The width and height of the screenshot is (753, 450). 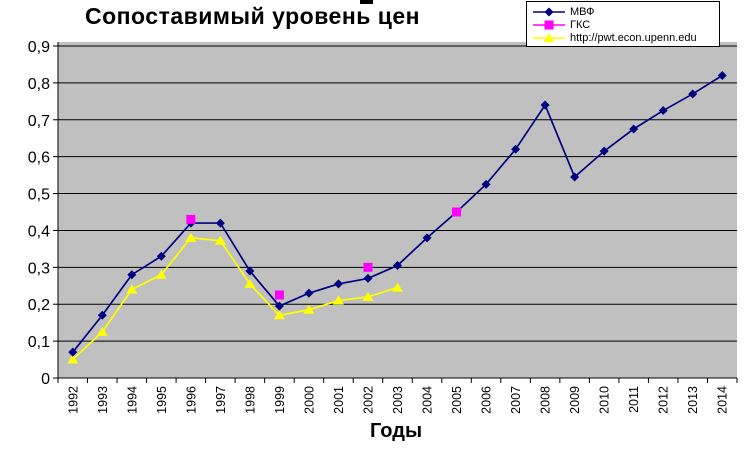 What do you see at coordinates (73, 400) in the screenshot?
I see `x-tick-label: 1992` at bounding box center [73, 400].